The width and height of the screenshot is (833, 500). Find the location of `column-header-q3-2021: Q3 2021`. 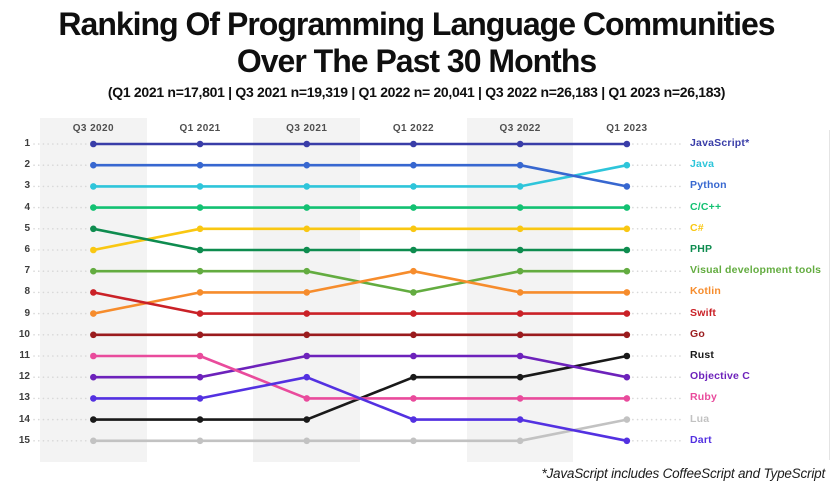

column-header-q3-2021: Q3 2021 is located at coordinates (307, 128).